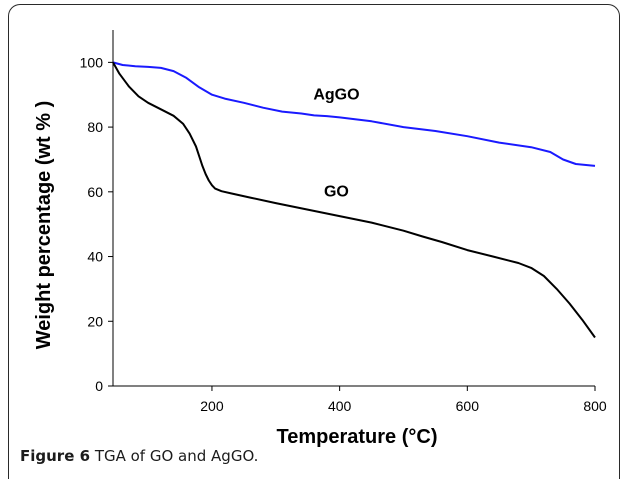 Image resolution: width=625 pixels, height=485 pixels. What do you see at coordinates (336, 192) in the screenshot?
I see `annotation-go: GO` at bounding box center [336, 192].